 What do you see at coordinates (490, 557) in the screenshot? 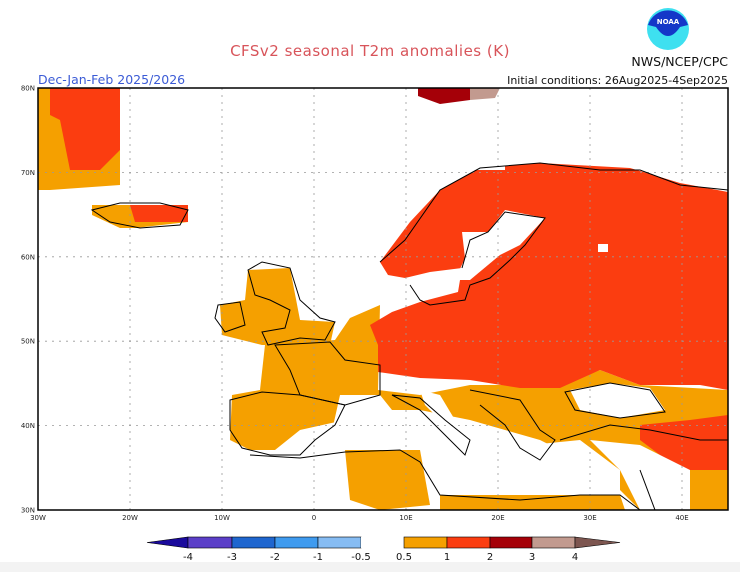
I see `colorbar-label: 2` at bounding box center [490, 557].